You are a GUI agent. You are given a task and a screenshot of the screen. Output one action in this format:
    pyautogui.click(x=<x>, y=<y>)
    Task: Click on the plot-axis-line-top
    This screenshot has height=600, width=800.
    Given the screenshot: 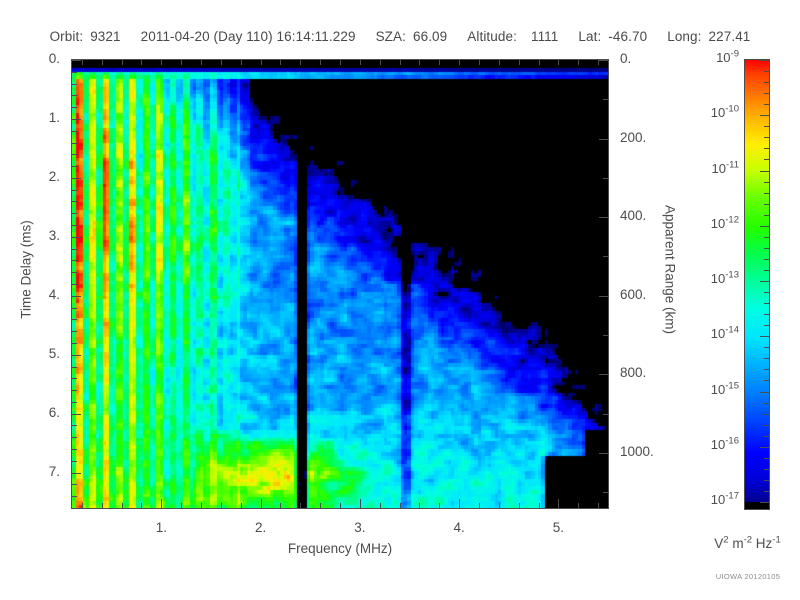 What is the action you would take?
    pyautogui.click(x=340, y=59)
    